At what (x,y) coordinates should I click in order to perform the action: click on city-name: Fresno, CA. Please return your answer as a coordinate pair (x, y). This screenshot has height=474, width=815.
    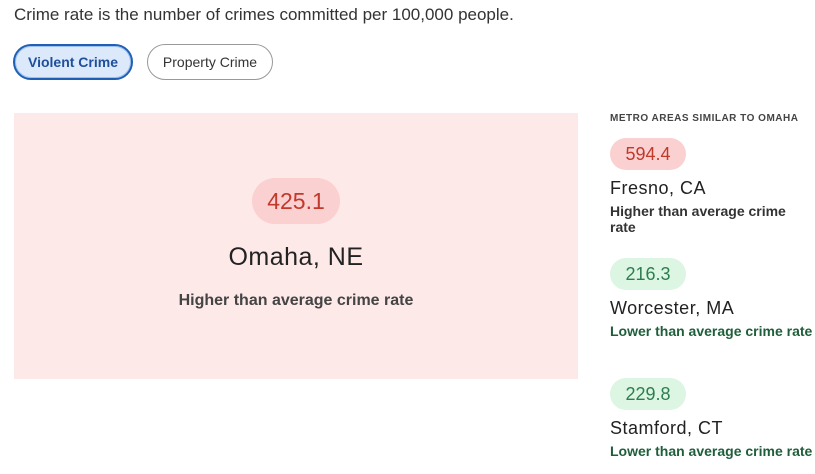
    Looking at the image, I should click on (658, 188).